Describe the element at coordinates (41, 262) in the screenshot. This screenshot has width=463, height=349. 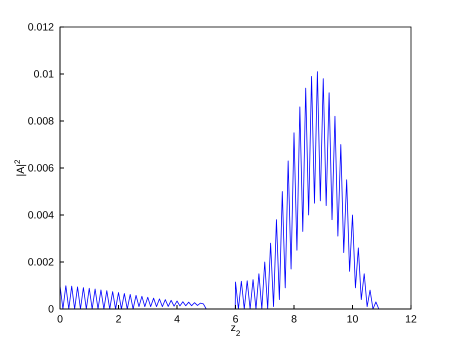
I see `y-tick-label: 0.002` at that location.